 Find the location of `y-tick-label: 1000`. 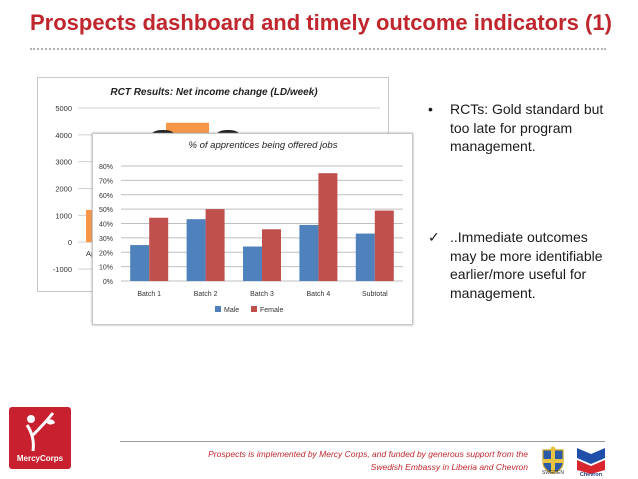

y-tick-label: 1000 is located at coordinates (63, 215).